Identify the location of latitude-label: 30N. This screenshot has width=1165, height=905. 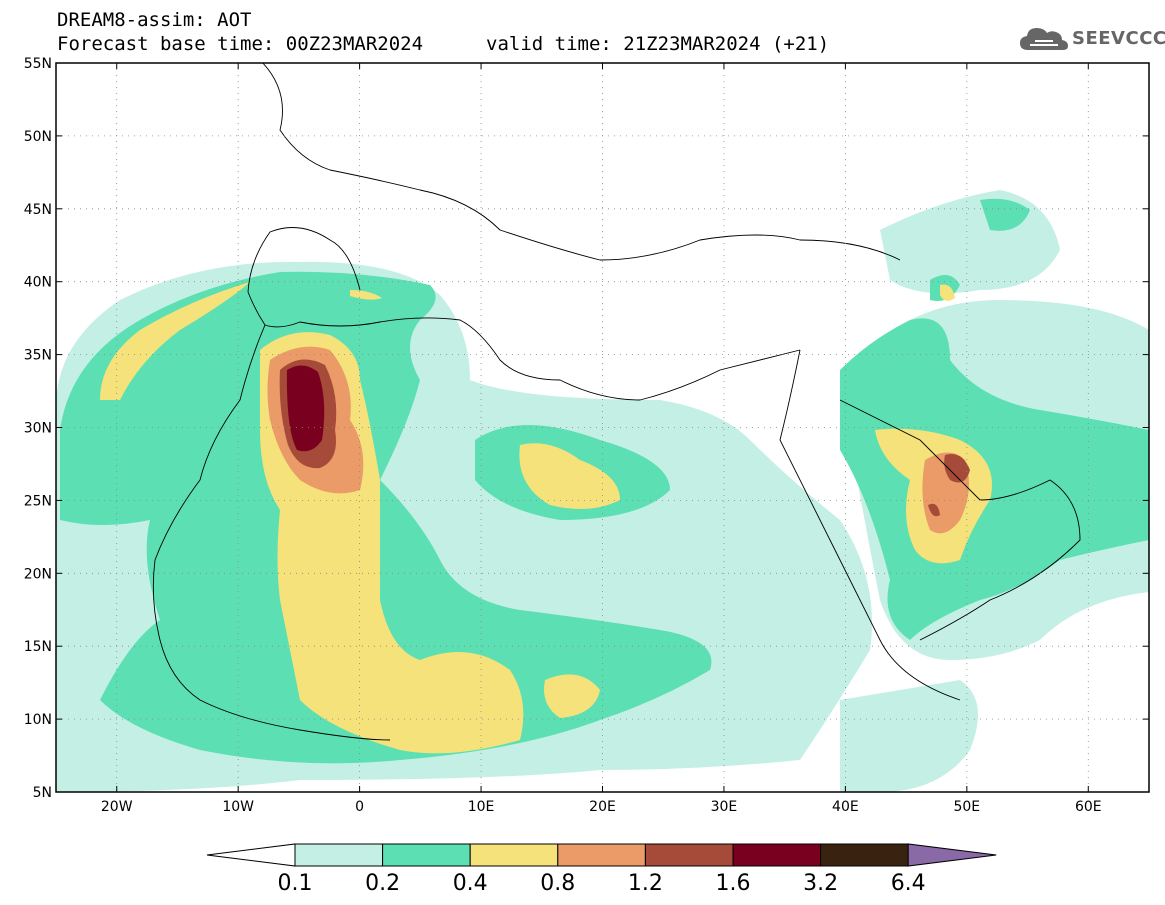
(38, 429).